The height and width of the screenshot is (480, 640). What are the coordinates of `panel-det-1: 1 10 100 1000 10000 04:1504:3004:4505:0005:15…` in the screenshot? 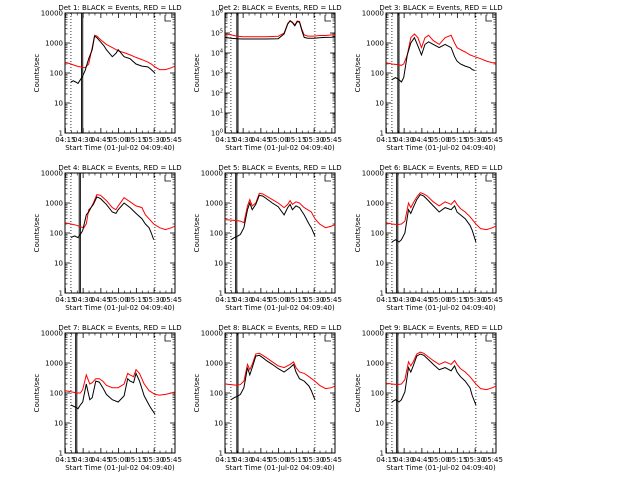 It's located at (107, 78).